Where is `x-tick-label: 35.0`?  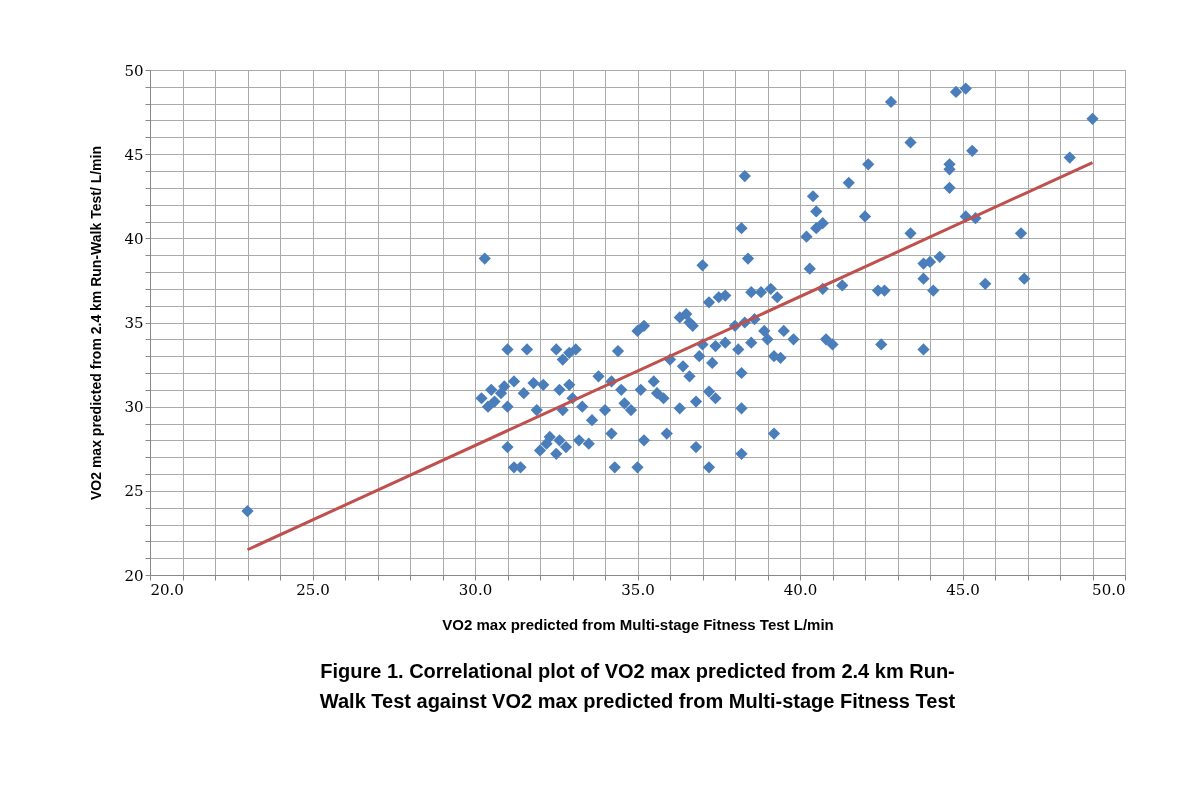
x-tick-label: 35.0 is located at coordinates (638, 589).